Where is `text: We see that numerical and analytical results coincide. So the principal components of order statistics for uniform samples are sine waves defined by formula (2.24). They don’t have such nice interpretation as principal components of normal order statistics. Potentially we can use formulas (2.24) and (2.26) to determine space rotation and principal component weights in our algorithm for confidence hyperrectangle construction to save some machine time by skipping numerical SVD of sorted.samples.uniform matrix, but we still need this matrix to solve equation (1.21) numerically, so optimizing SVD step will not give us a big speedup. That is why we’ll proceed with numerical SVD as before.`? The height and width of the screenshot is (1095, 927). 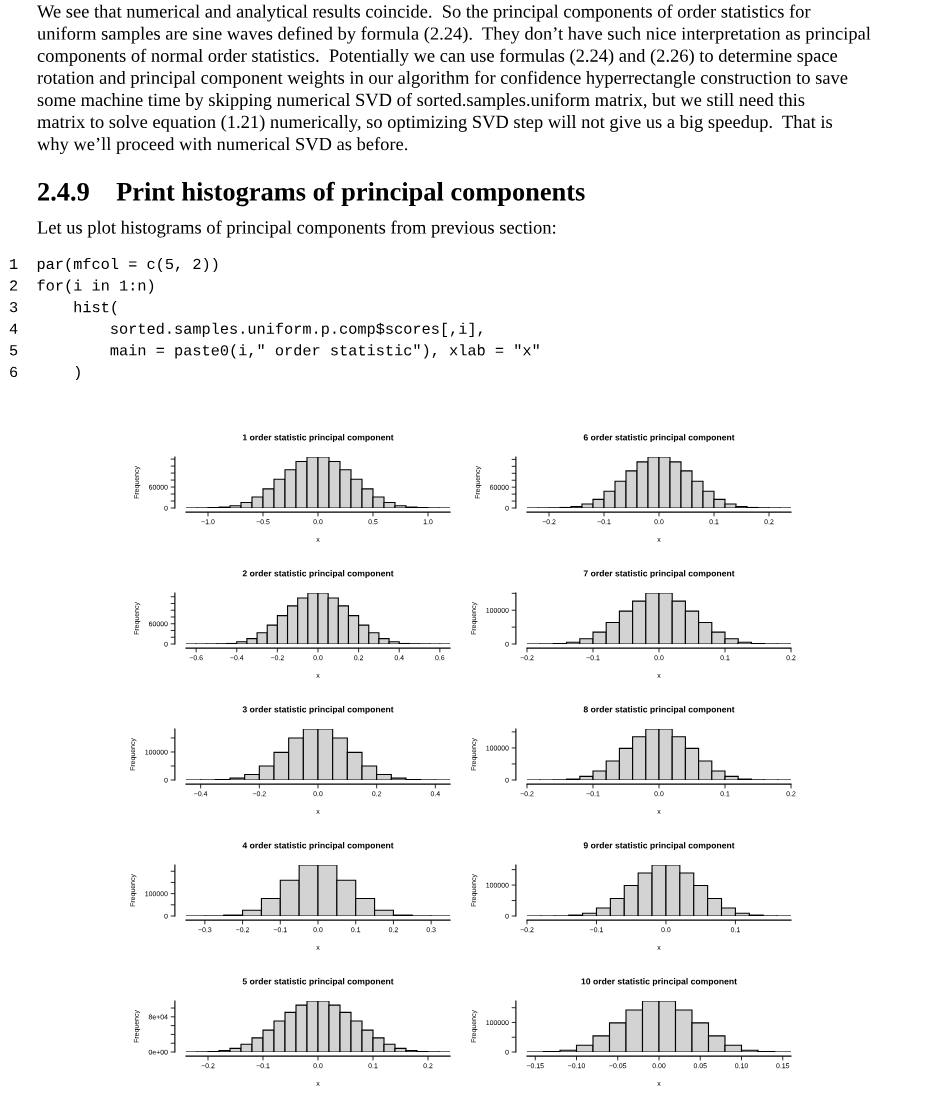
text: We see that numerical and analytical results coincide. So the principal components of order statistics for uniform samples are sine waves defined by formula (2.24). They don’t have such nice interpretation as principal components of normal order statistics. Potentially we can use formulas (2.24) and (2.26) to determine space rotation and principal component weights in our algorithm for confidence hyperrectangle construction to save some machine time by skipping numerical SVD of sorted.samples.uniform matrix, but we still need this matrix to solve equation (1.21) numerically, so optimizing SVD step will not give us a big speedup. That is why we’ll proceed with numerical SVD as before. is located at coordinates (454, 79).